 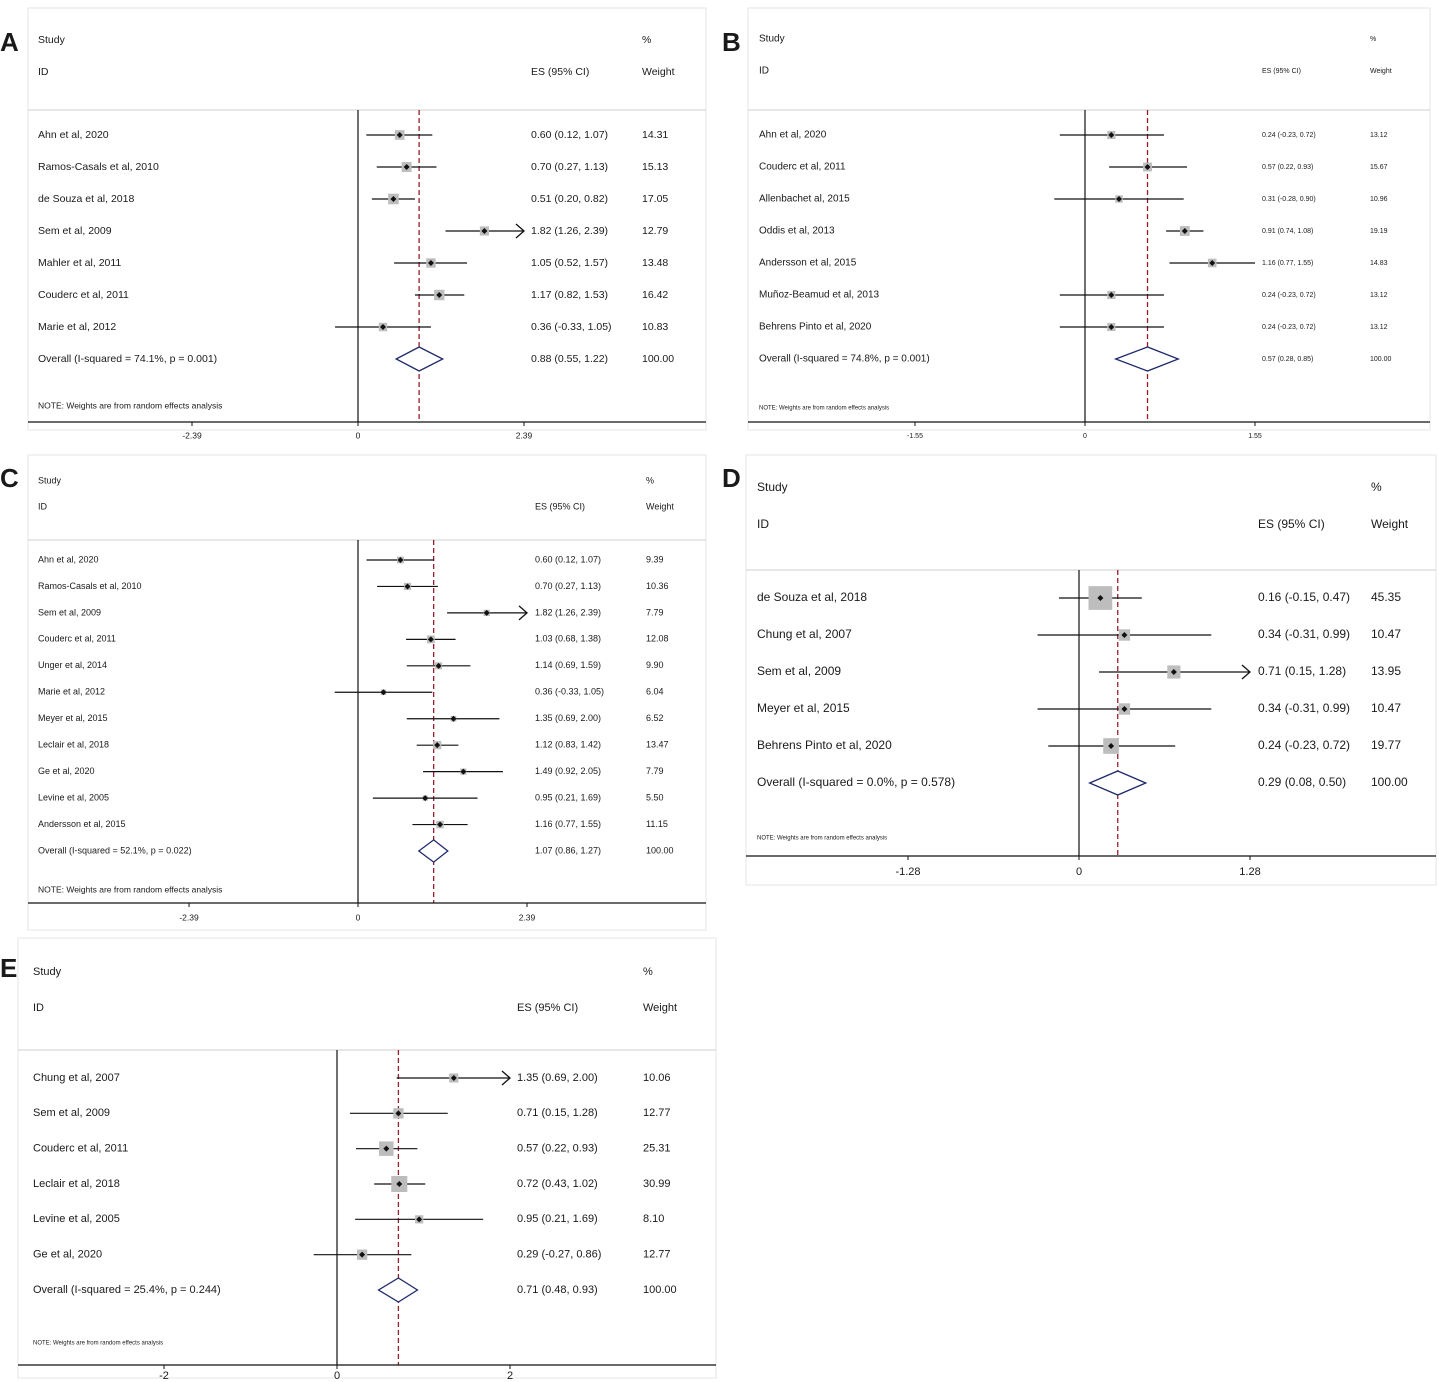 What do you see at coordinates (1302, 782) in the screenshot?
I see `overall-es-ci: 0.29 (0.08, 0.50)` at bounding box center [1302, 782].